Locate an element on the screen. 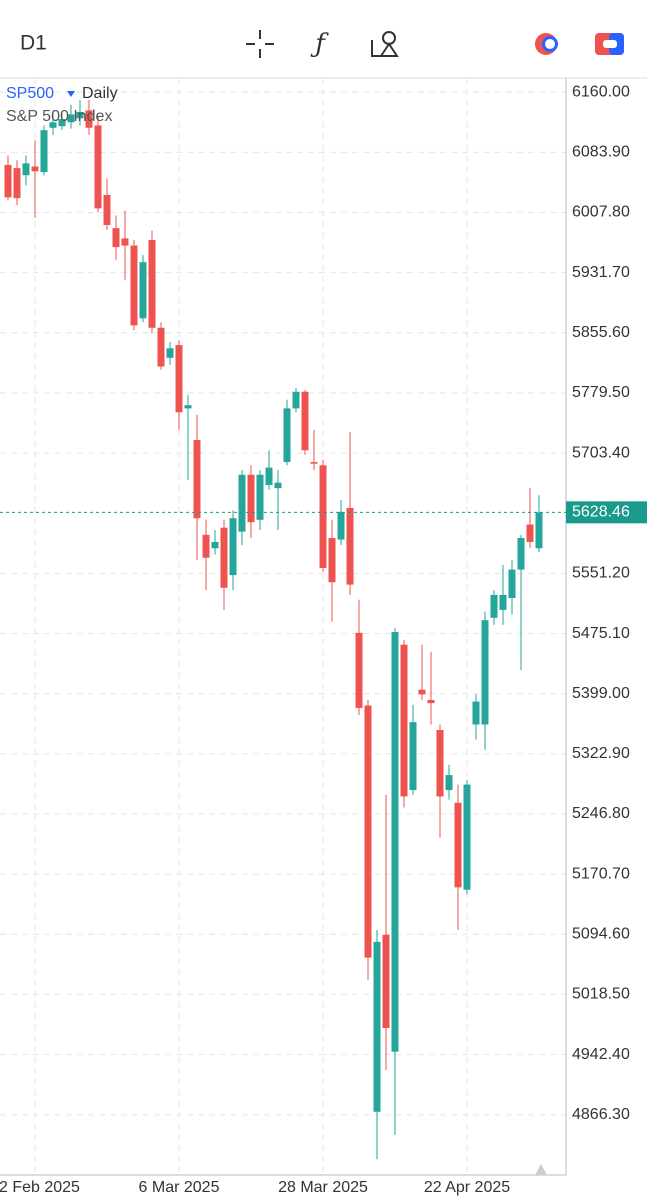 The height and width of the screenshot is (1200, 647). y-tick-label: 5018.50 is located at coordinates (601, 994).